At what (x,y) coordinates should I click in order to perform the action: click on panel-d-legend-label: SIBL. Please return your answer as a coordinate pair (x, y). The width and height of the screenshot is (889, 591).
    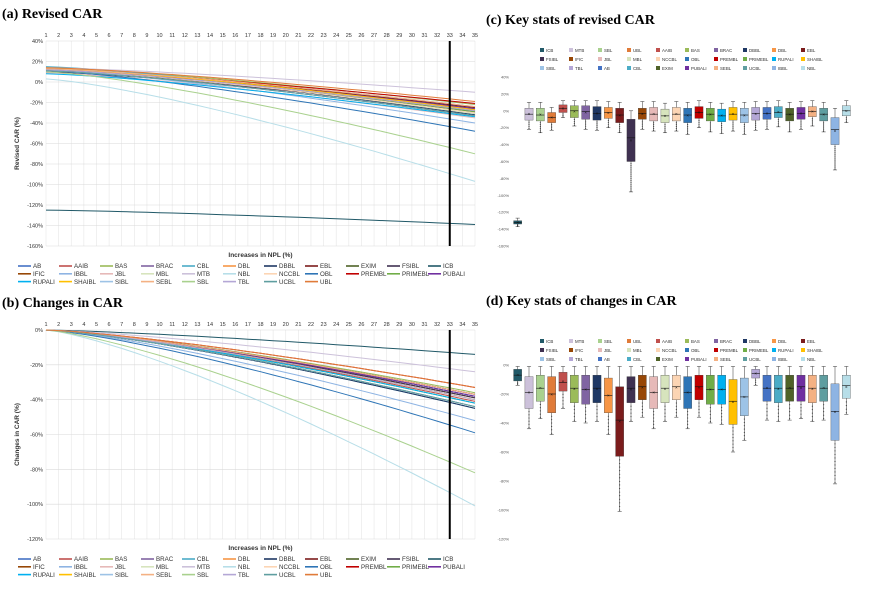
    Looking at the image, I should click on (551, 359).